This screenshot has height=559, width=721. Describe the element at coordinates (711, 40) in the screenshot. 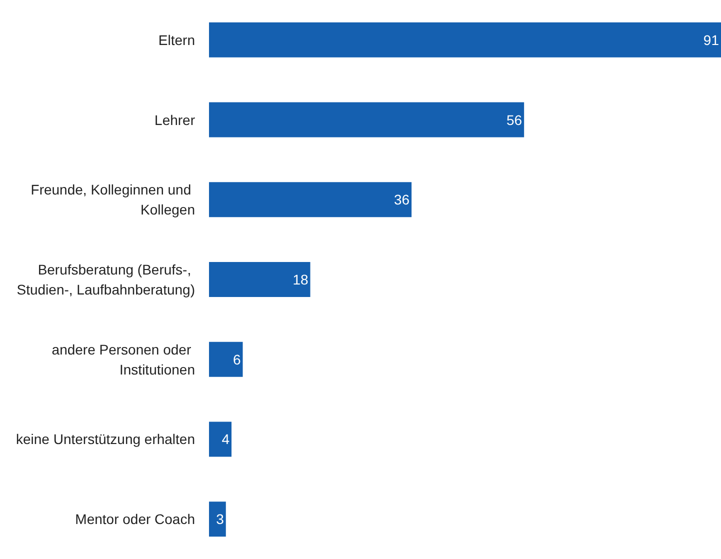

I see `data-label: 91` at that location.